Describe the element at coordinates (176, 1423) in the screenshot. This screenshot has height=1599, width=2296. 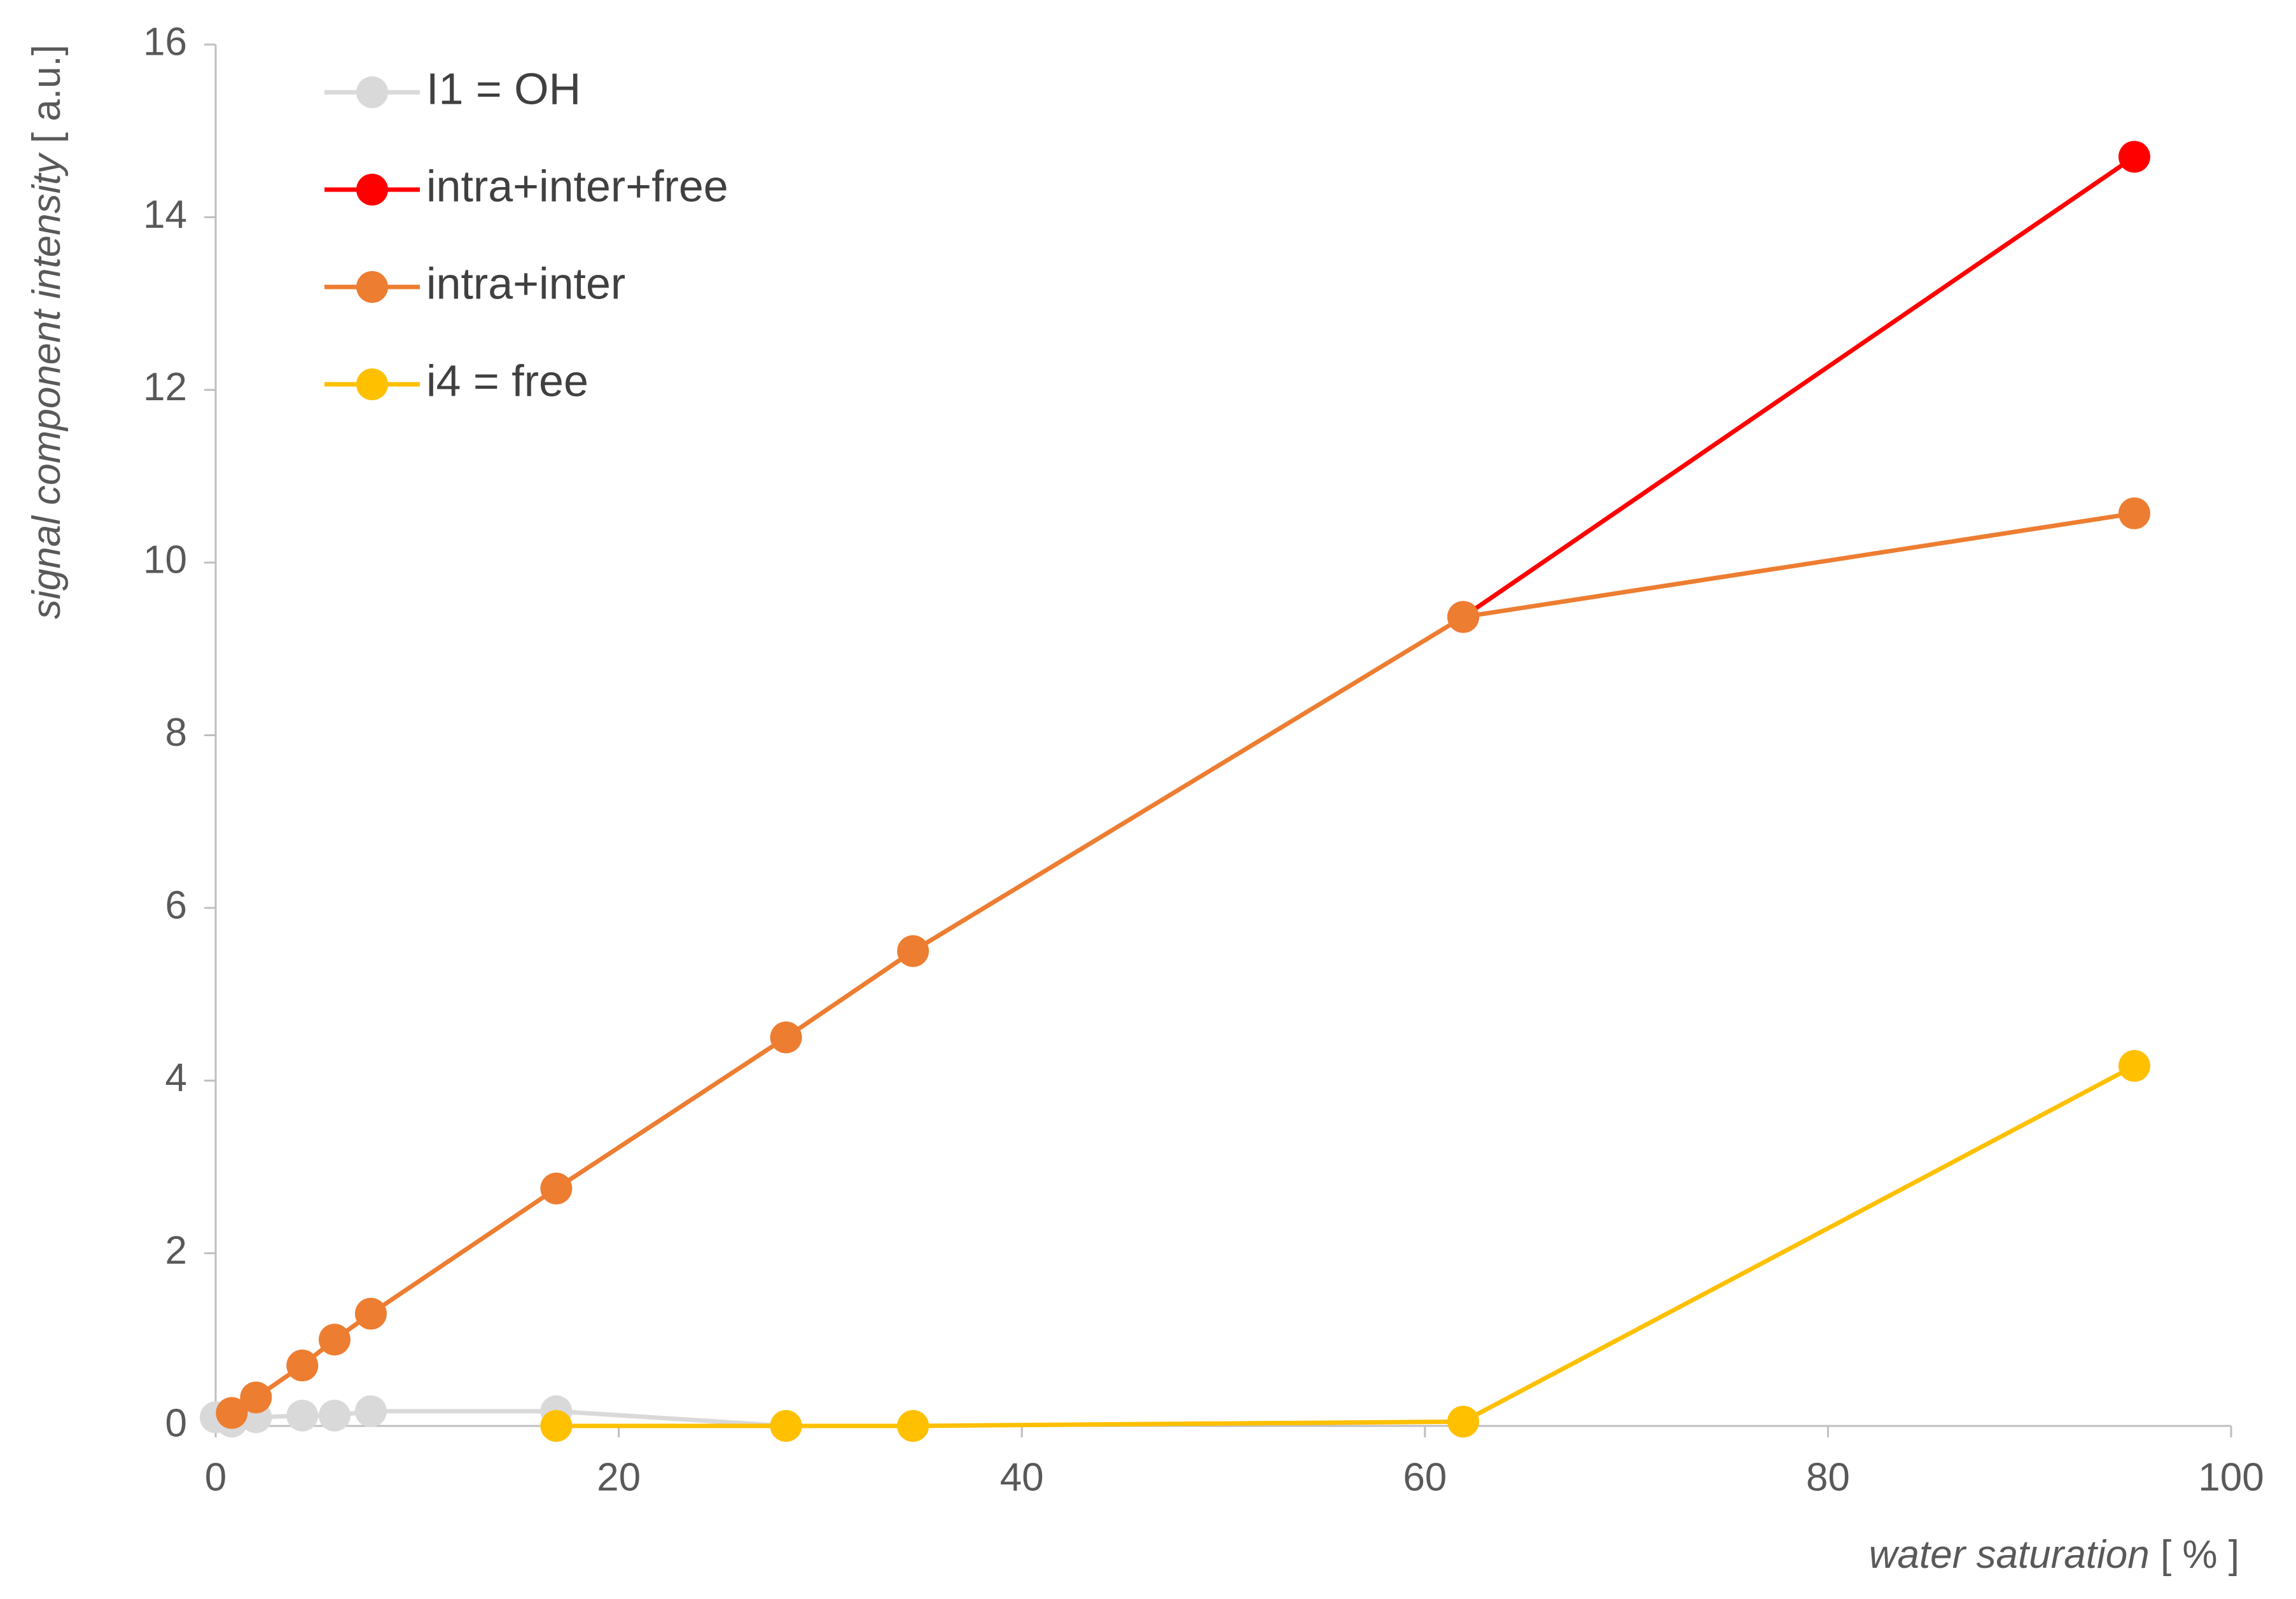
I see `y-tick-label: 0` at that location.